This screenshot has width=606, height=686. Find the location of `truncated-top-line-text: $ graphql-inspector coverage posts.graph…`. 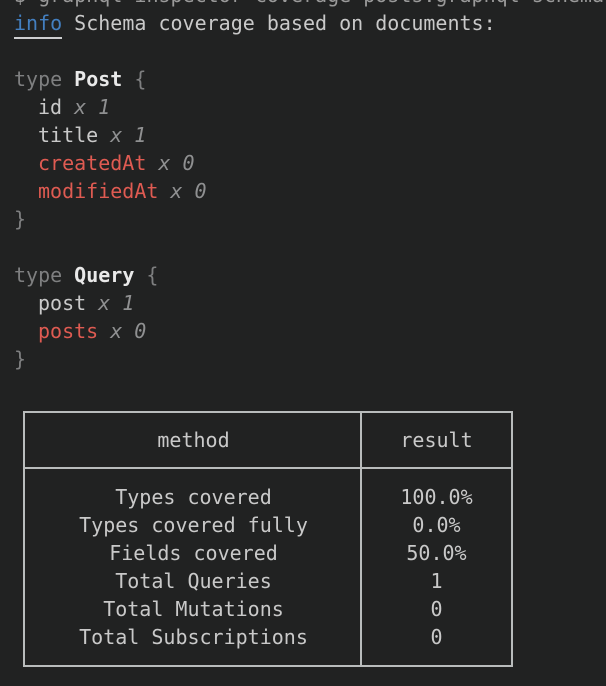

truncated-top-line-text: $ graphql-inspector coverage posts.graph… is located at coordinates (310, 4).